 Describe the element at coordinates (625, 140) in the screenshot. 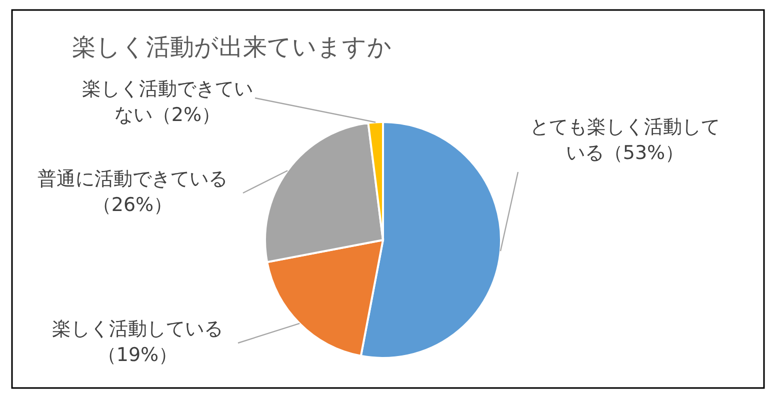

I see `slice-label: とても楽しく活動している（53%）` at that location.